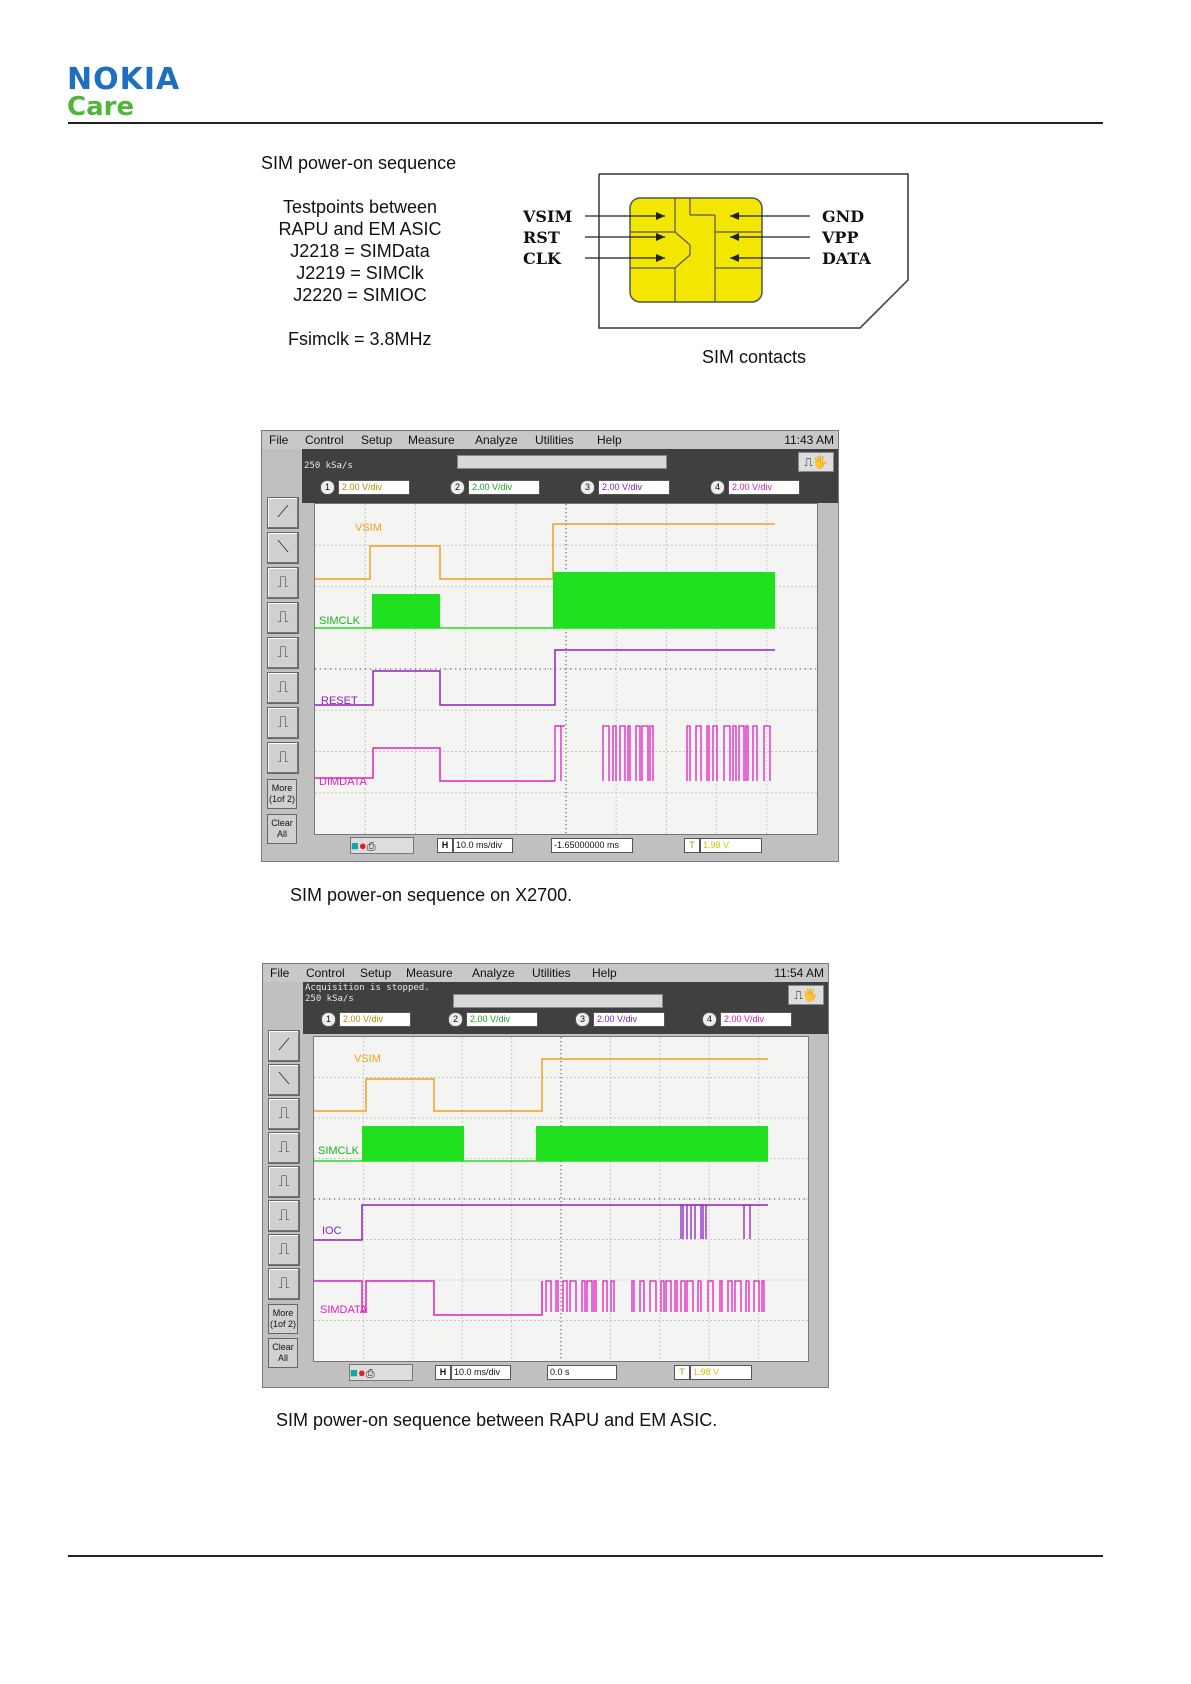  What do you see at coordinates (332, 1231) in the screenshot?
I see `trace-label-ioc: IOC` at bounding box center [332, 1231].